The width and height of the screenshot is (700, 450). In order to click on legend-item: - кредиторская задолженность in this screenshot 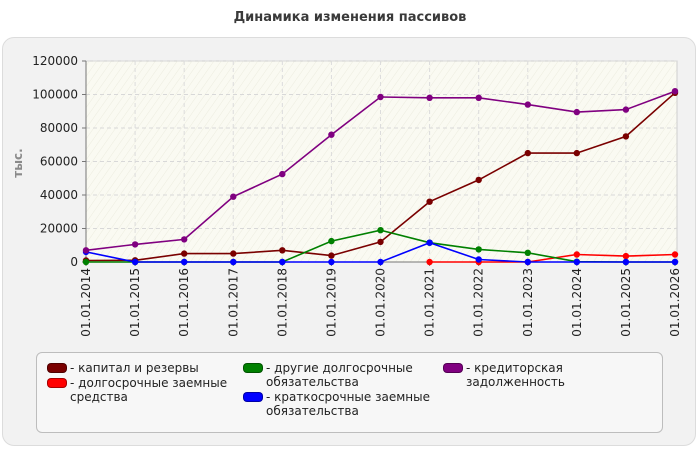, I will do `click(550, 375)`.